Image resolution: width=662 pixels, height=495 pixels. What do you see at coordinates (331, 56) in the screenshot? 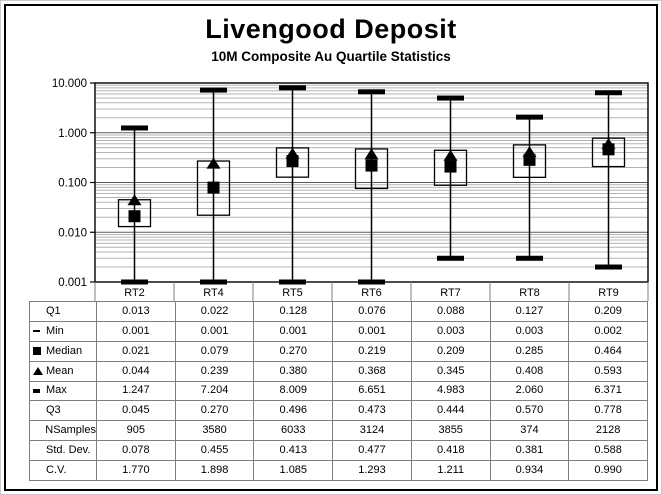
I see `chart-subtitle: 10M Composite Au Quartile Statistics` at bounding box center [331, 56].